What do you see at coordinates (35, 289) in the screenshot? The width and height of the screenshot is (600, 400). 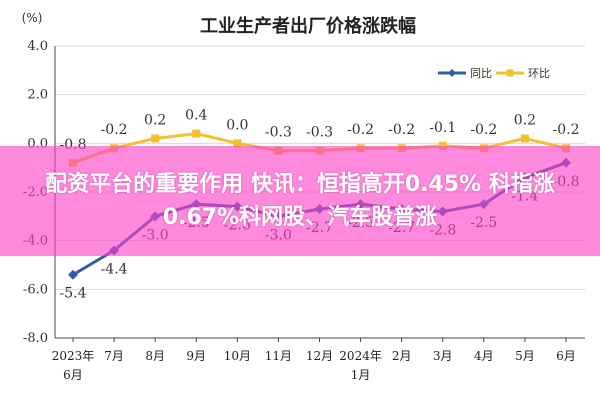 I see `y-tick-label: -6.0` at bounding box center [35, 289].